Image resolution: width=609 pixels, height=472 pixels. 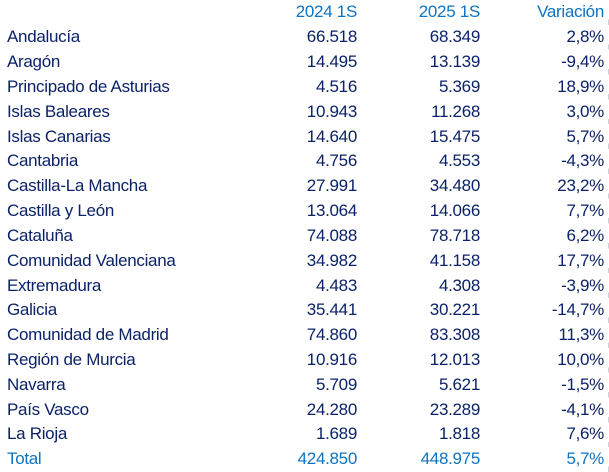 I want to click on value-2024-1s: 14.495, so click(x=331, y=62).